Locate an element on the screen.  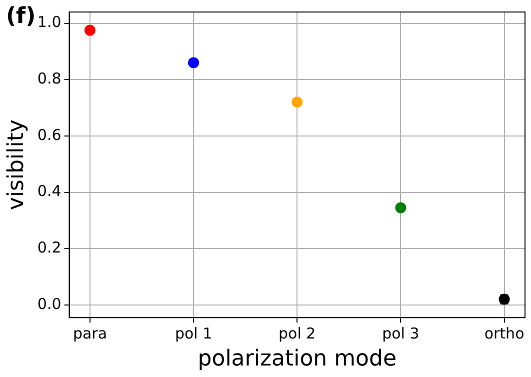
x-tick-label: pol 3 is located at coordinates (401, 333).